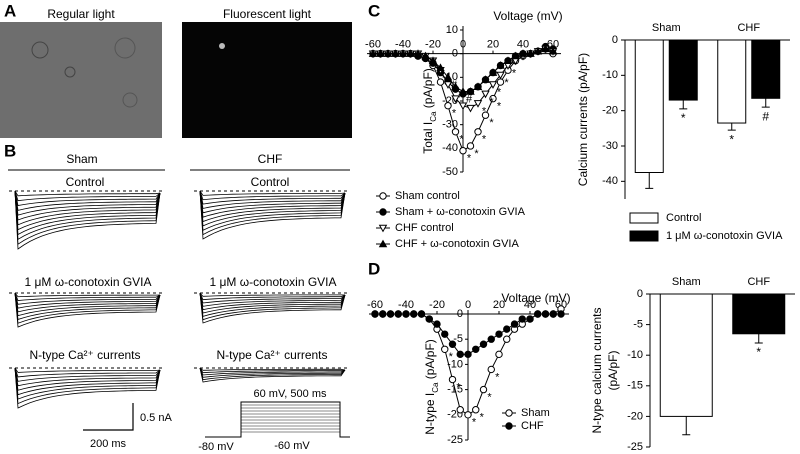  What do you see at coordinates (88, 282) in the screenshot?
I see `row-label: 1 μM ω-conotoxin GVIA` at bounding box center [88, 282].